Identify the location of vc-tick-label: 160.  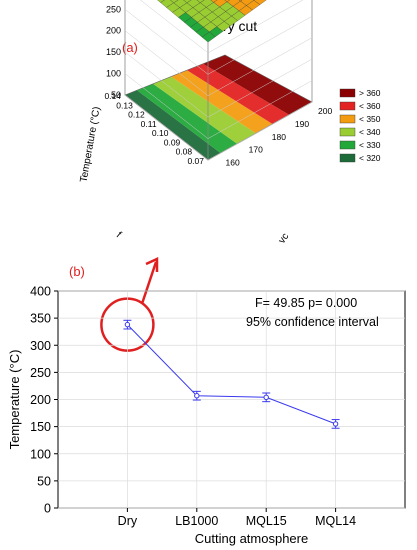
(233, 163).